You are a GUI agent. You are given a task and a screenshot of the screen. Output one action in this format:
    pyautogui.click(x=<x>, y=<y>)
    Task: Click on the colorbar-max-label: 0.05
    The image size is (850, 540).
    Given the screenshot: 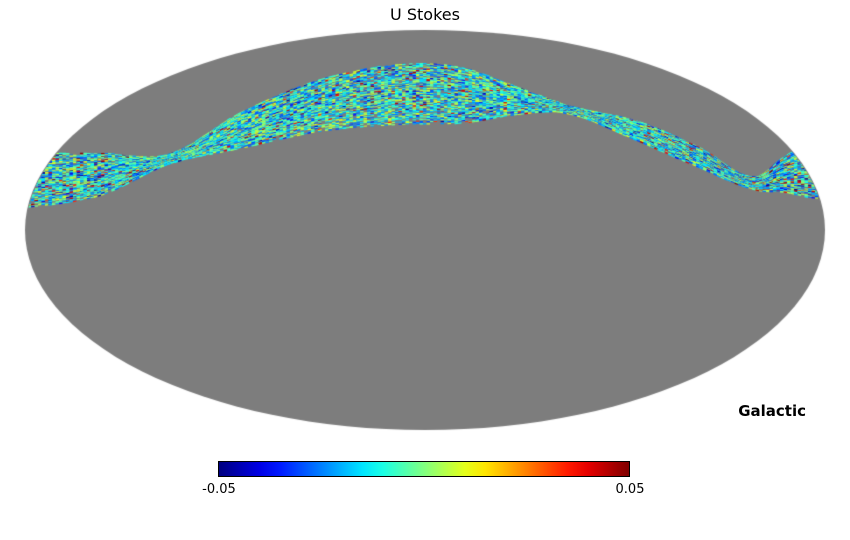 What is the action you would take?
    pyautogui.click(x=630, y=489)
    